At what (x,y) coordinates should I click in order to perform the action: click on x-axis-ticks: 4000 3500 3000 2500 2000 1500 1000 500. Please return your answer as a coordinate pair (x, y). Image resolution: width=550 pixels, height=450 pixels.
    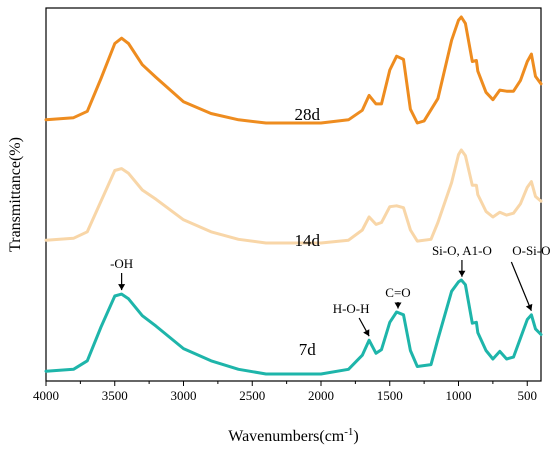
    Looking at the image, I should click on (285, 392).